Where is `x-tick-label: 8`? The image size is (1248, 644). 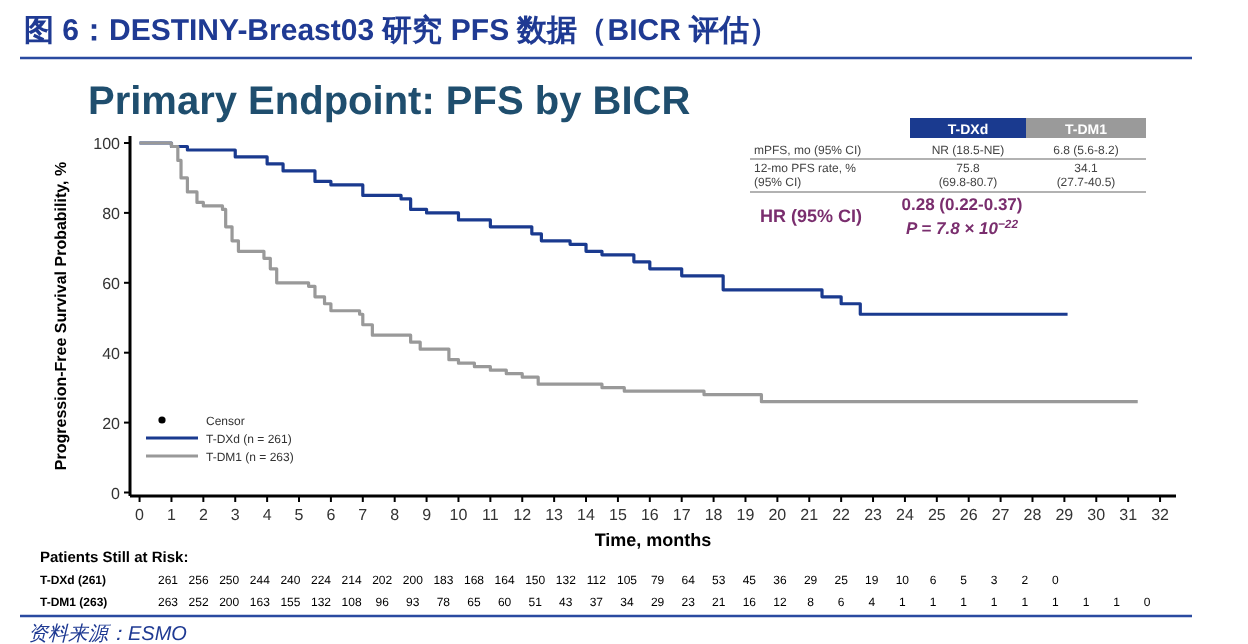
x-tick-label: 8 is located at coordinates (395, 515).